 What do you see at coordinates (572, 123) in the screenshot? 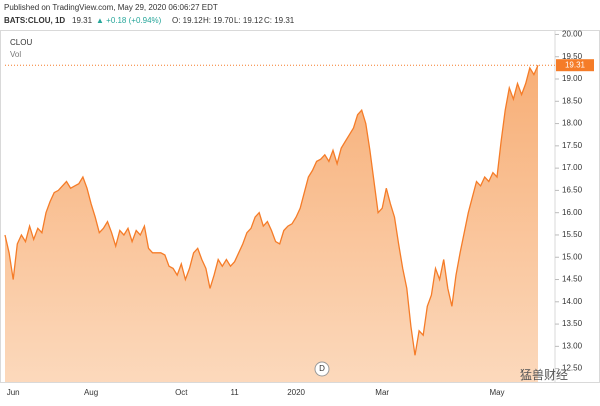
I see `y-tick-label: 18.00` at bounding box center [572, 123].